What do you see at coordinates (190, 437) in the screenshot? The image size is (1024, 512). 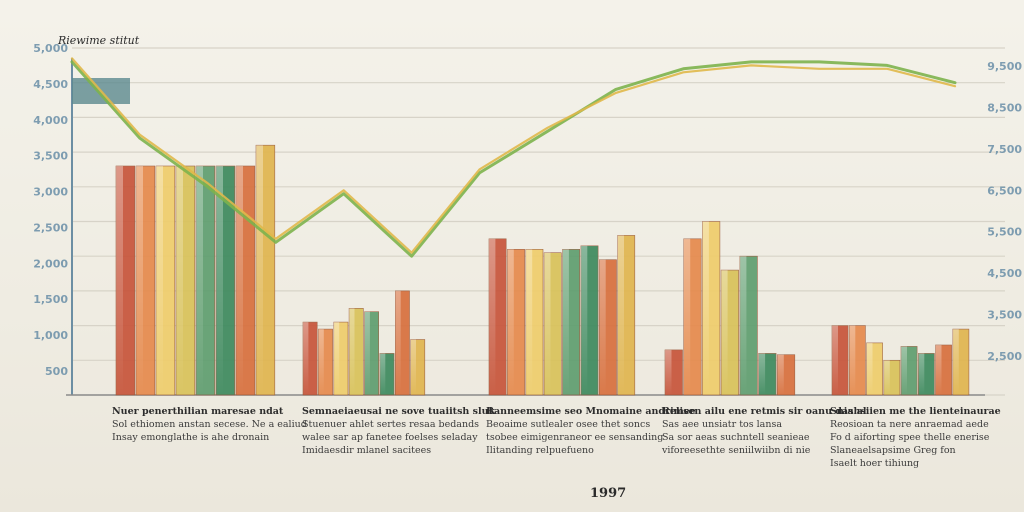 I see `group-caption: Insay emonglathe is ahe dronain` at bounding box center [190, 437].